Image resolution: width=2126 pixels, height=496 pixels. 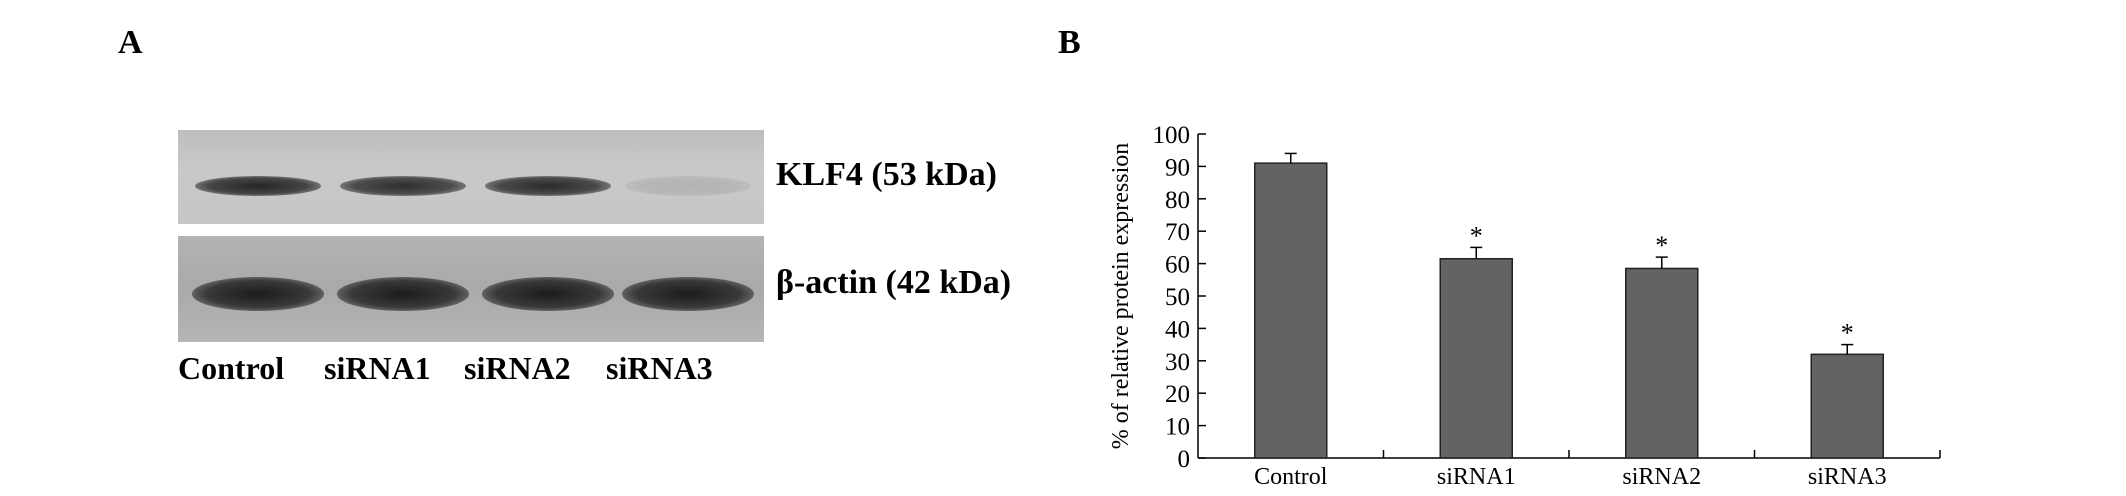 I want to click on y-tick-label: 70, so click(x=1177, y=232).